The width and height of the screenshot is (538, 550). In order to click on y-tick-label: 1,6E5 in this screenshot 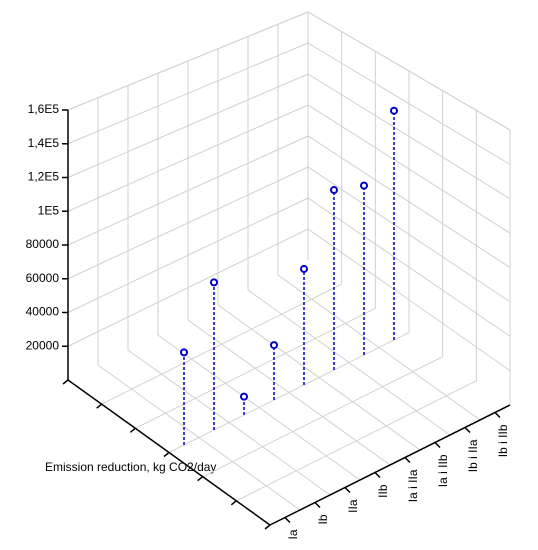, I will do `click(44, 109)`.